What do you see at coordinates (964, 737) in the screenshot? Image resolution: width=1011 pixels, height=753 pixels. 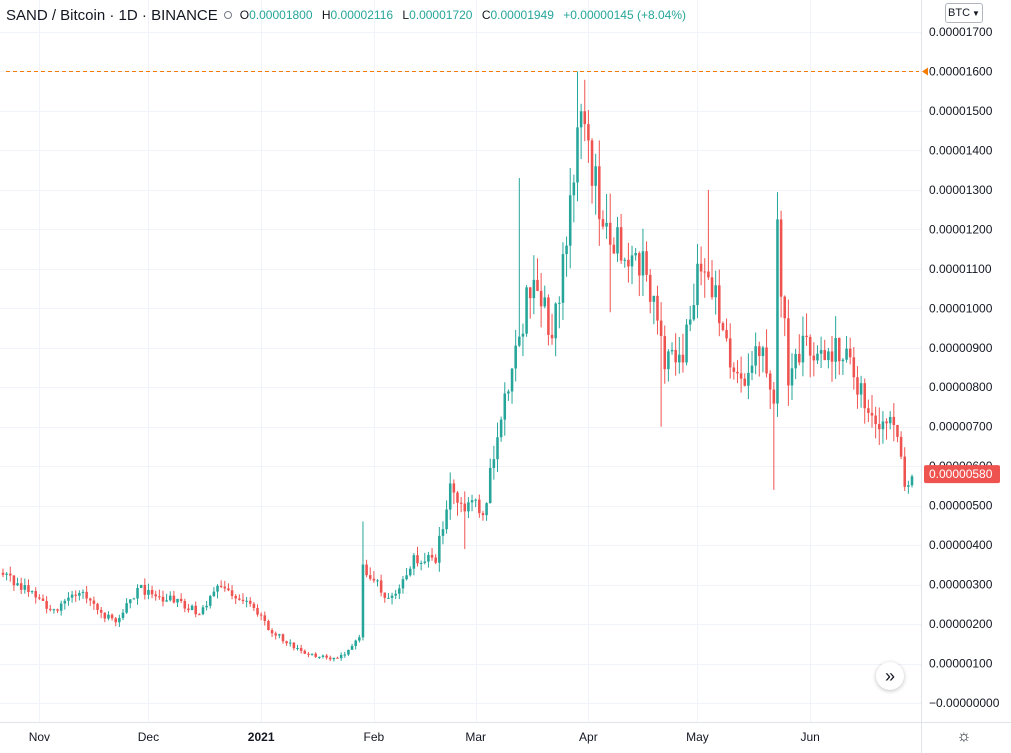 I see `chart-settings-button: ☼` at bounding box center [964, 737].